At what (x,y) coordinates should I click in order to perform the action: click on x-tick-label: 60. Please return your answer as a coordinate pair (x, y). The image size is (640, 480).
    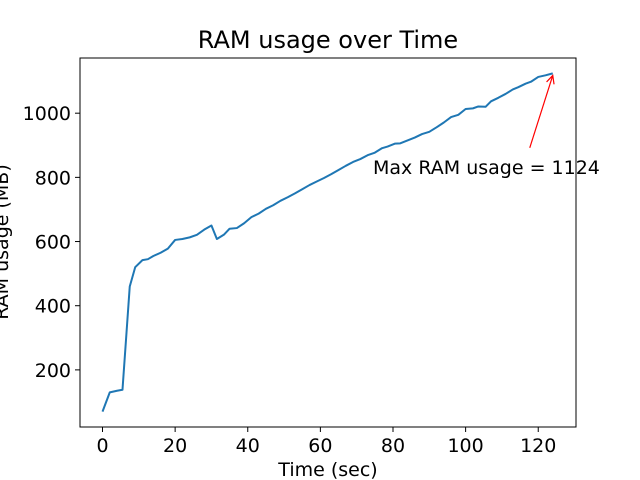
    Looking at the image, I should click on (320, 446).